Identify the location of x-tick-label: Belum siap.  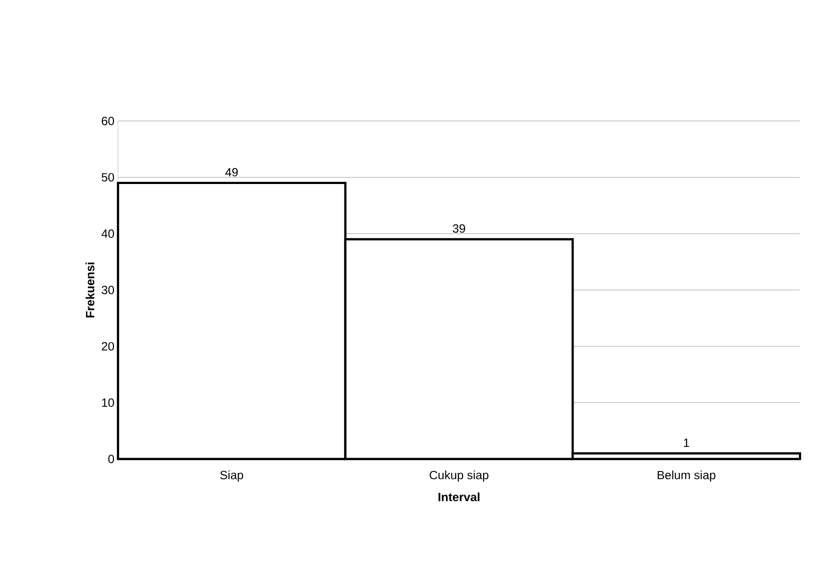
(687, 476).